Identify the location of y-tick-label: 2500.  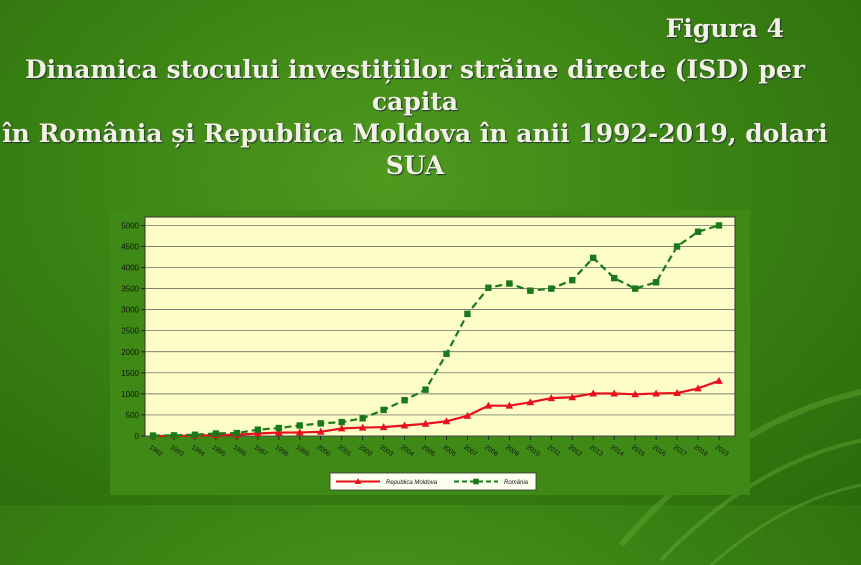
(130, 331).